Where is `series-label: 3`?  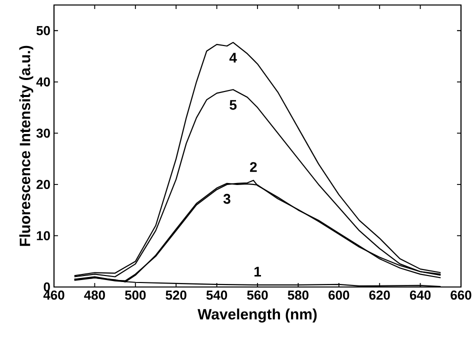 series-label: 3 is located at coordinates (226, 199).